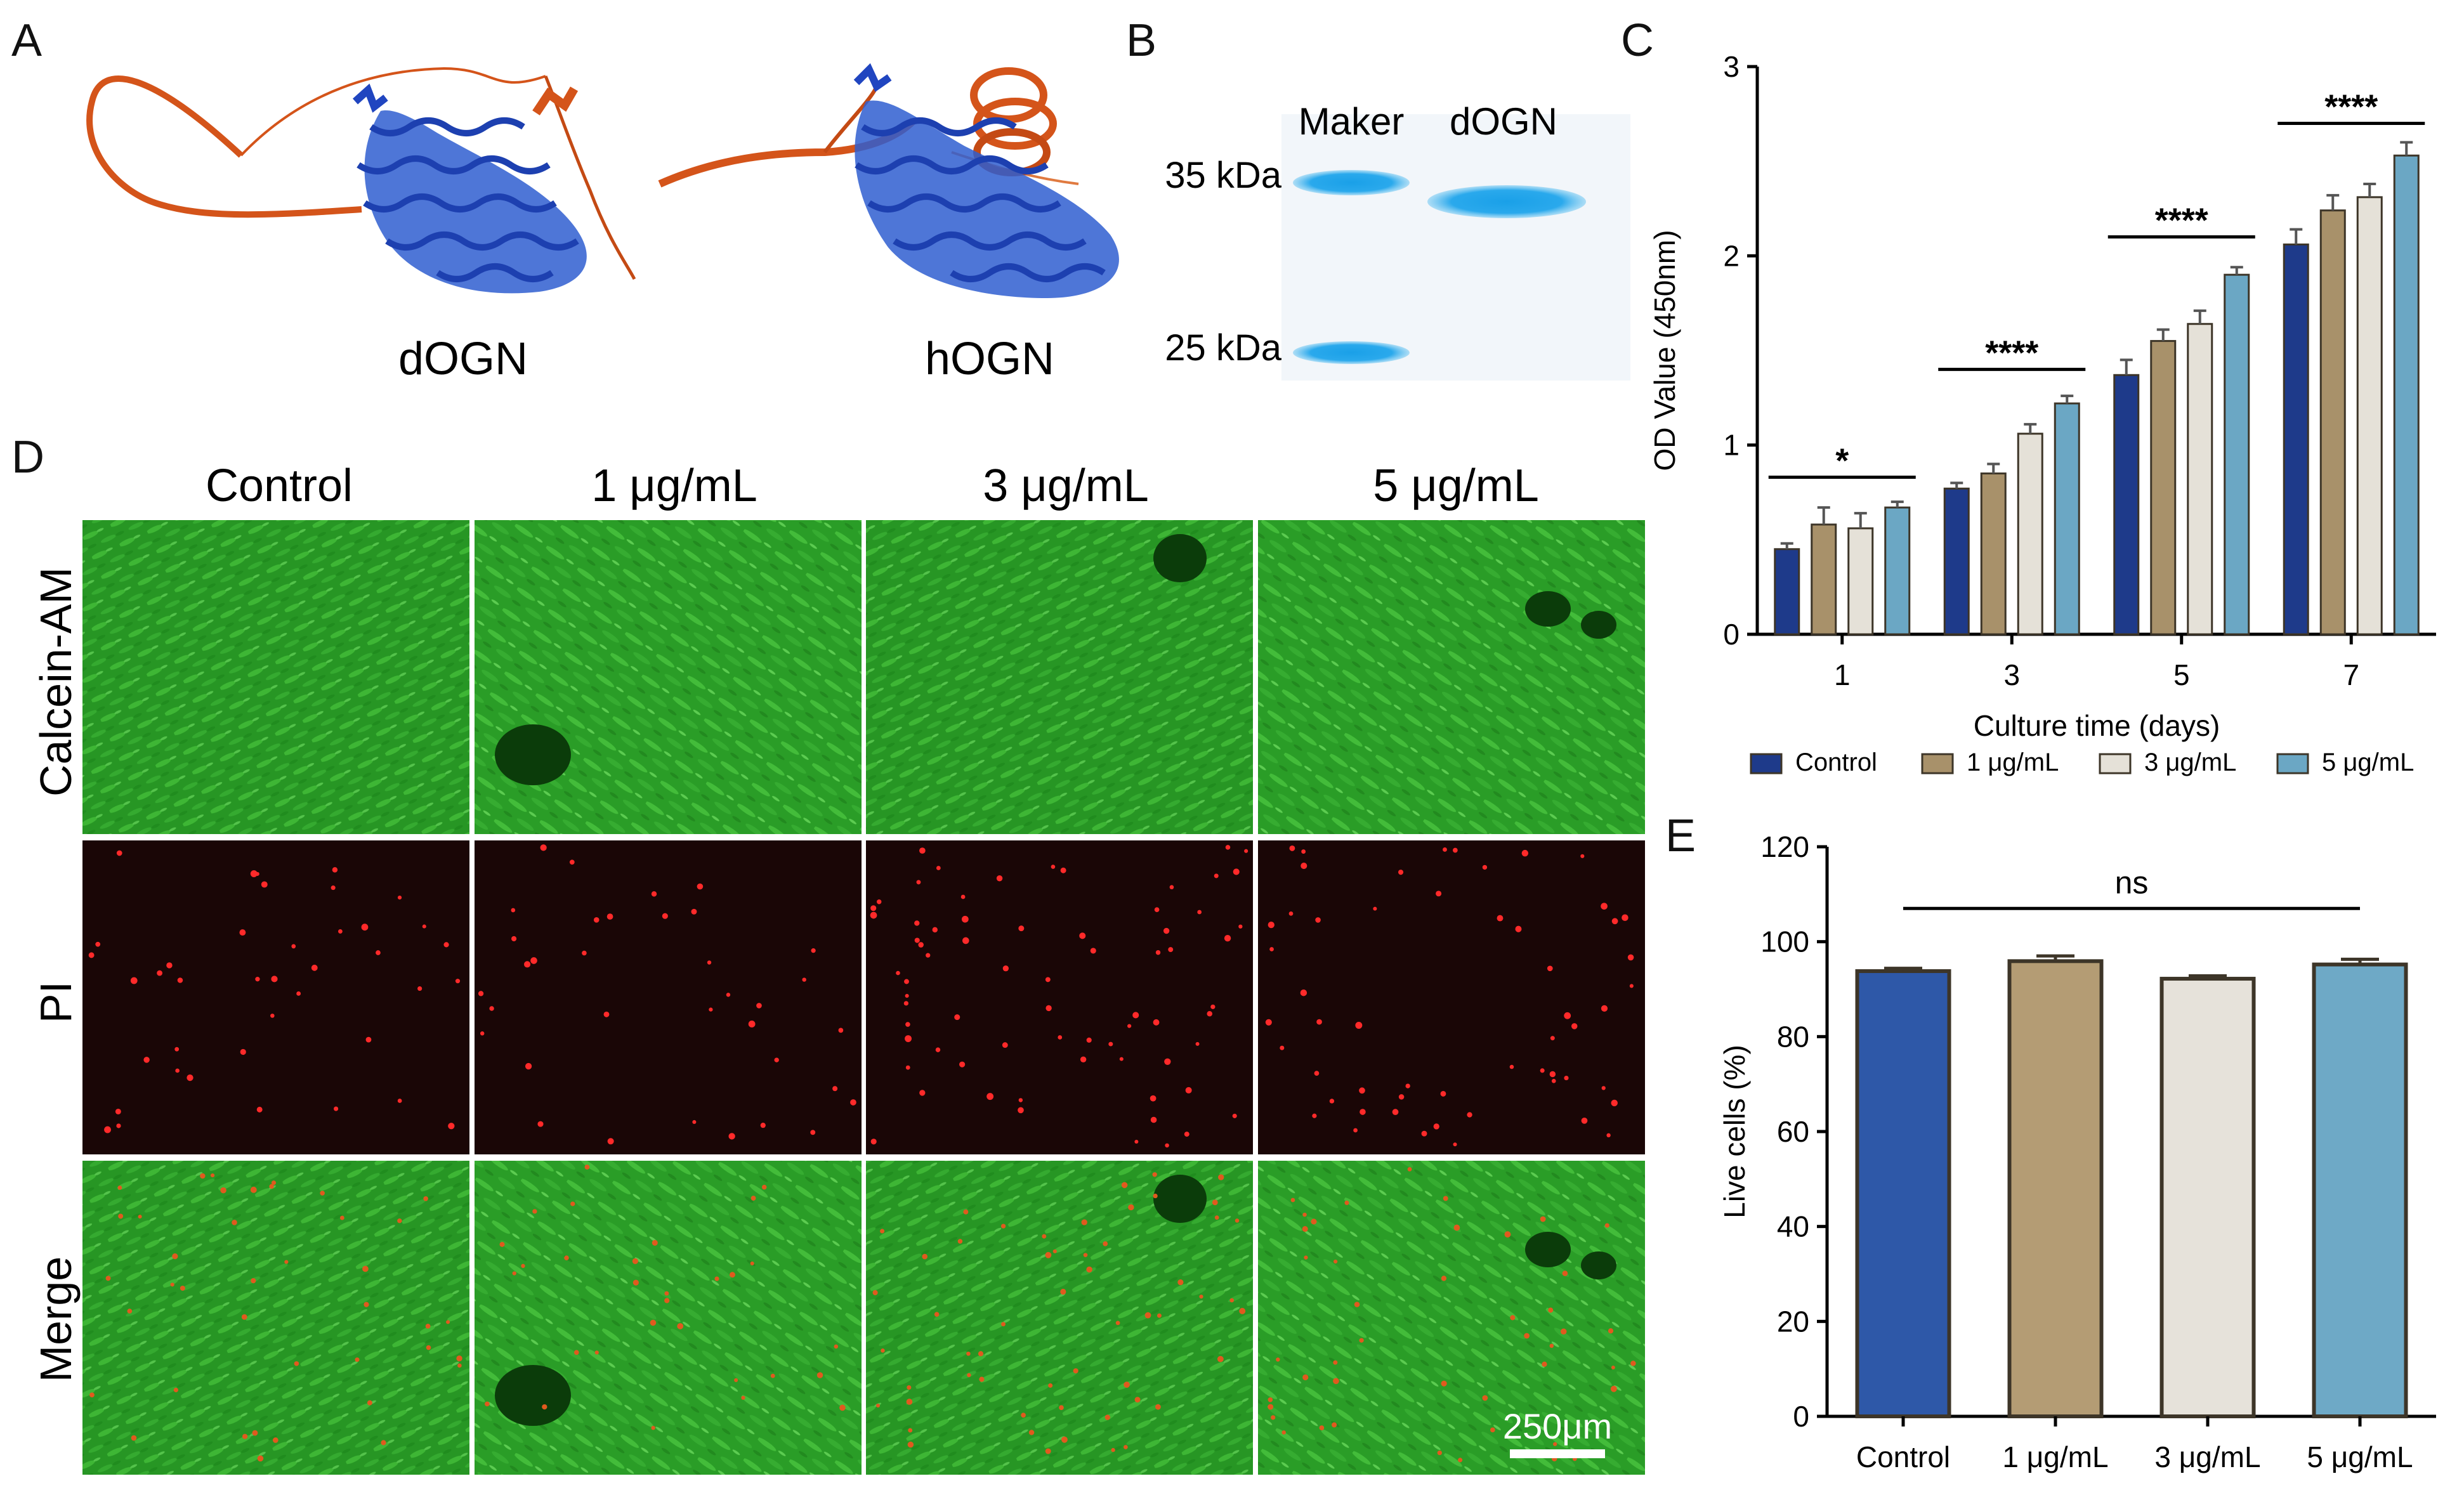 The image size is (2464, 1495). Describe the element at coordinates (56, 682) in the screenshot. I see `row-label-calcein: Calcein-AM` at that location.